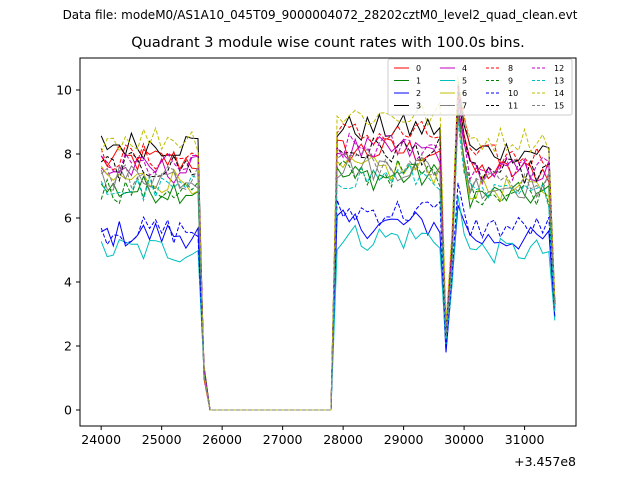 The height and width of the screenshot is (480, 640). I want to click on y-tick-label: 0, so click(68, 410).